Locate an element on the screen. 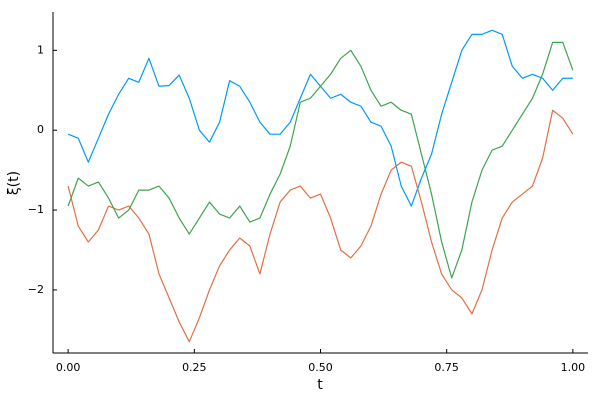 This screenshot has height=400, width=600. y-tick-label: −2 is located at coordinates (36, 289).